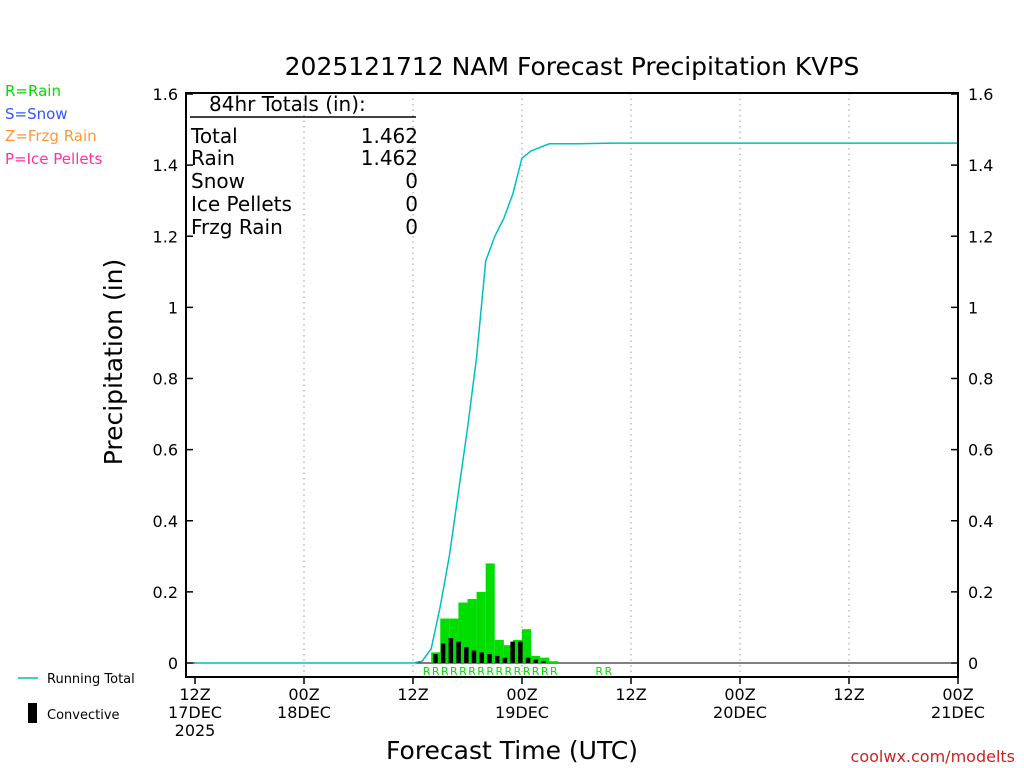 Image resolution: width=1024 pixels, height=768 pixels. Describe the element at coordinates (214, 136) in the screenshot. I see `totals-label-total: Total` at that location.